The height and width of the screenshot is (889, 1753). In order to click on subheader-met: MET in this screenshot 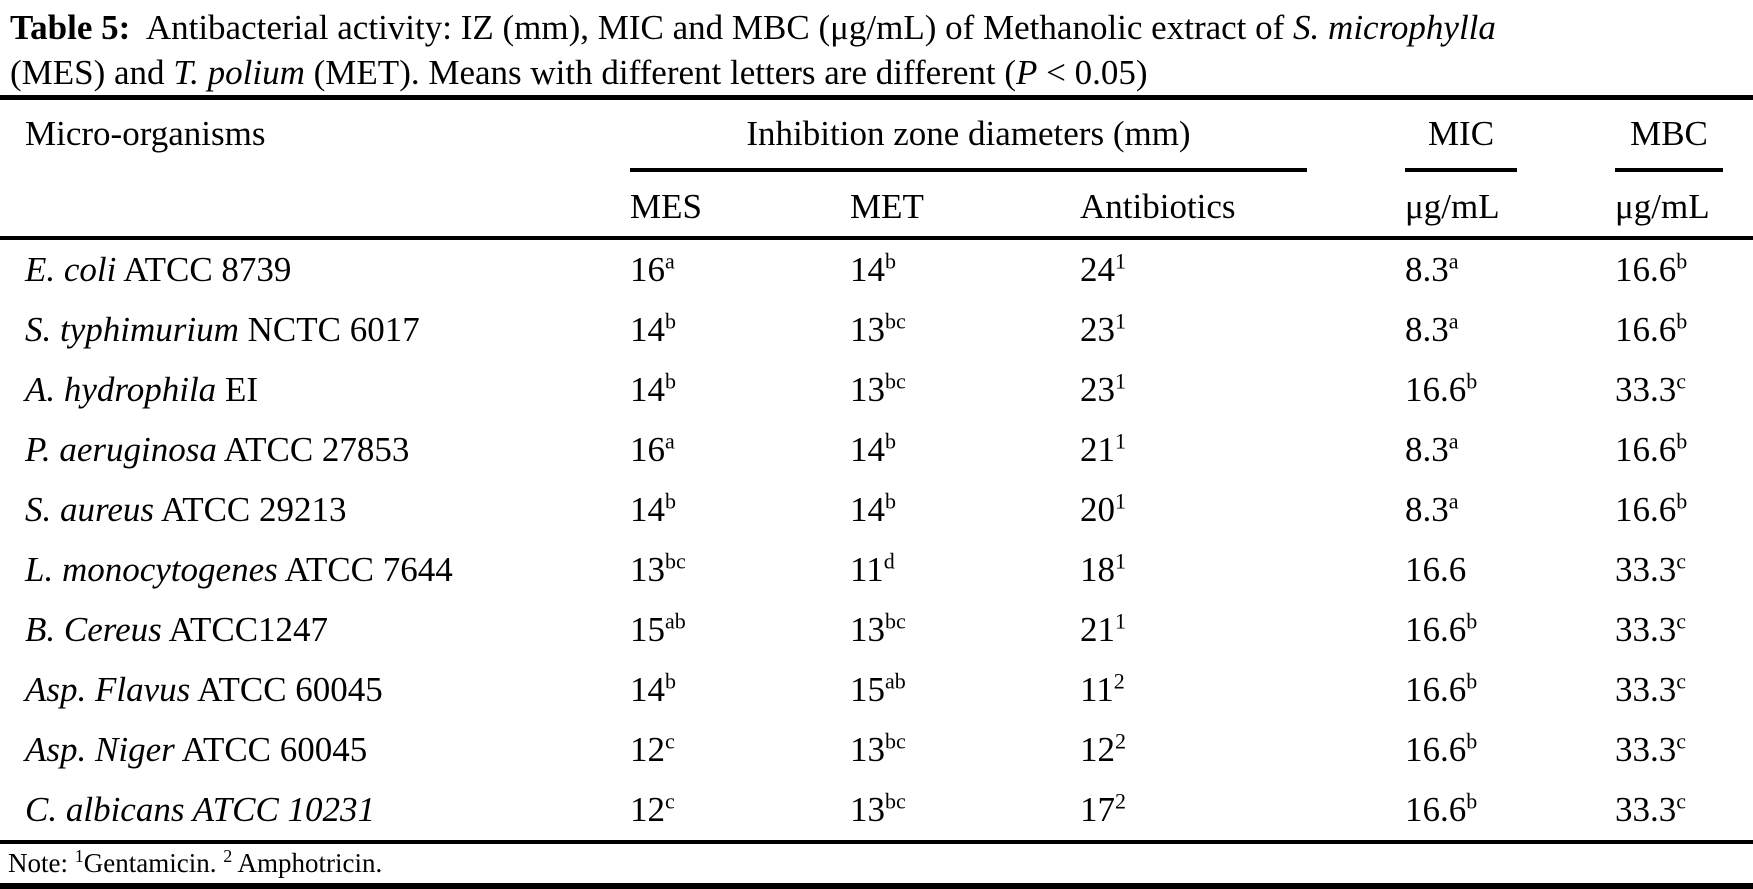, I will do `click(940, 206)`.